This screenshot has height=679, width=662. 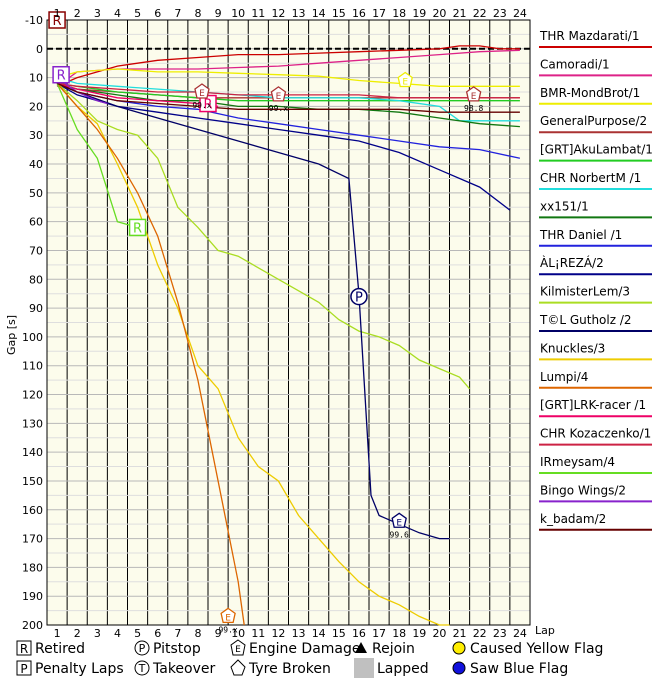 I want to click on x-tick-label-top: 1, so click(x=57, y=13).